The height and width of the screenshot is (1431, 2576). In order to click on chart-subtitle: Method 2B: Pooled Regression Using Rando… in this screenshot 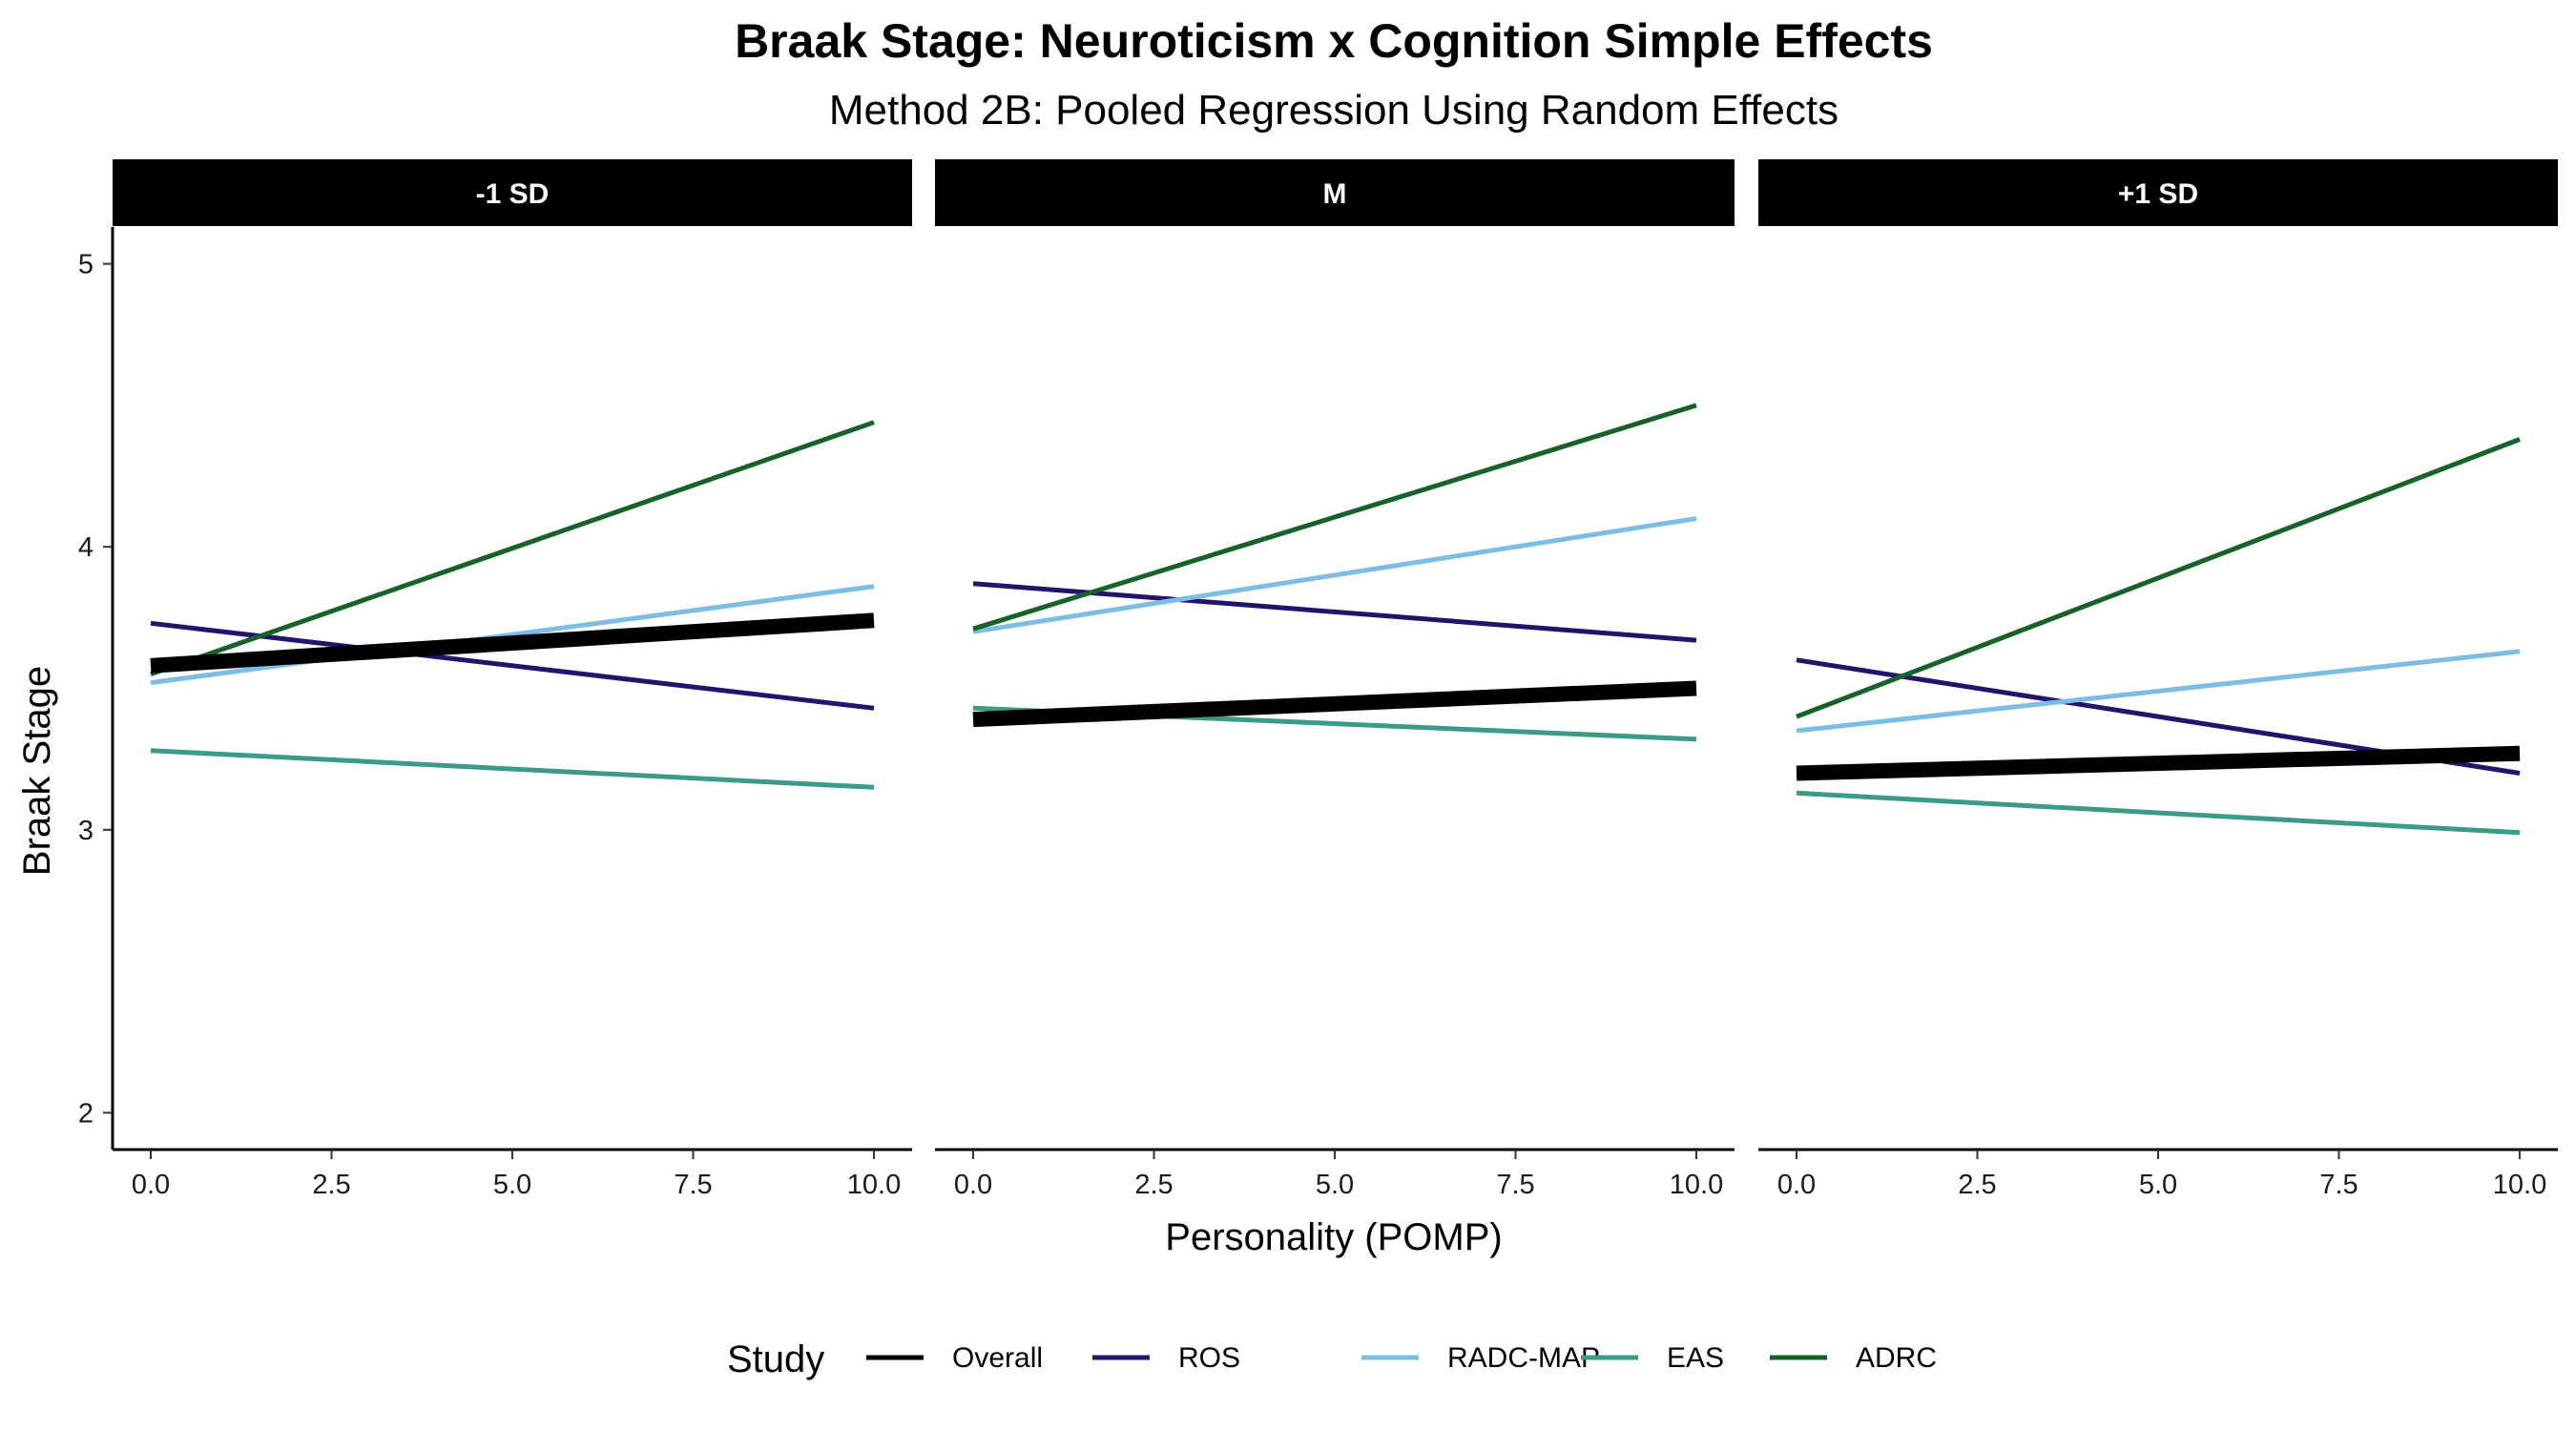, I will do `click(1334, 110)`.